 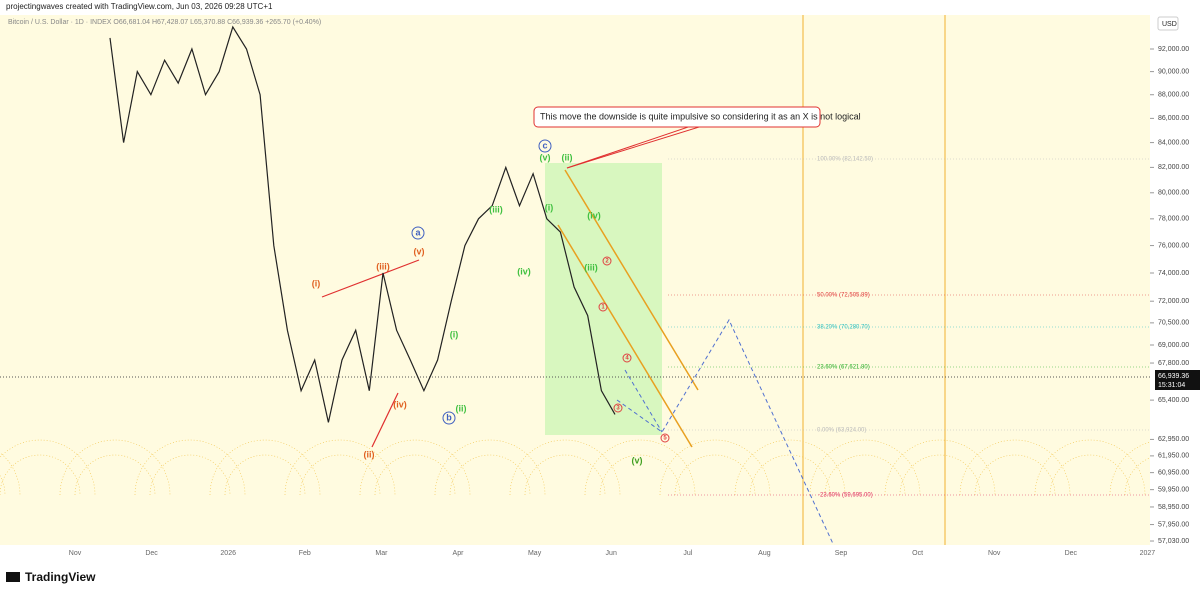 I want to click on currency-box, so click(x=1168, y=23).